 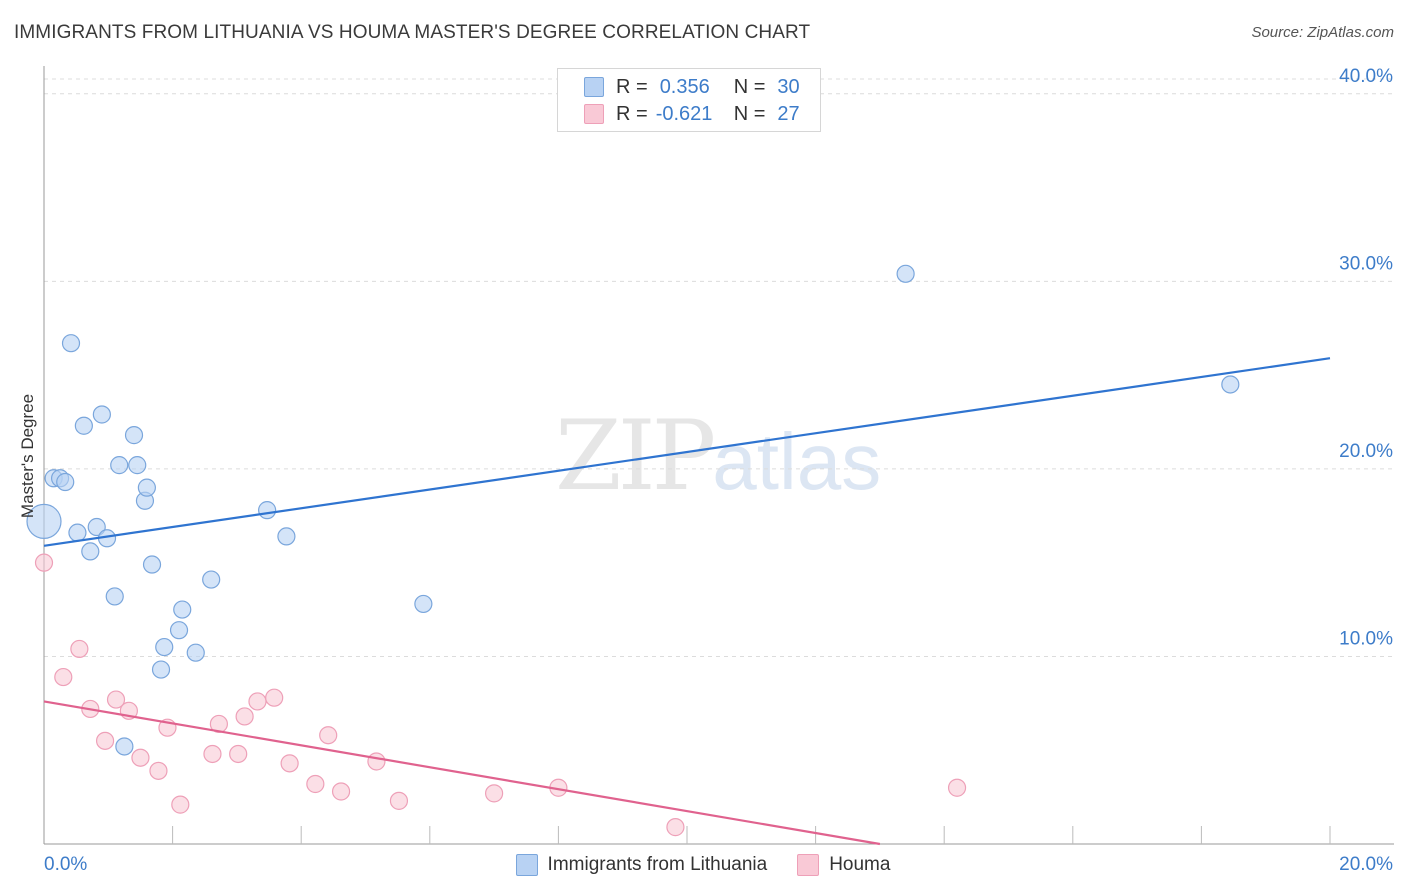 I want to click on series-legend-houma: Houma, so click(x=843, y=865).